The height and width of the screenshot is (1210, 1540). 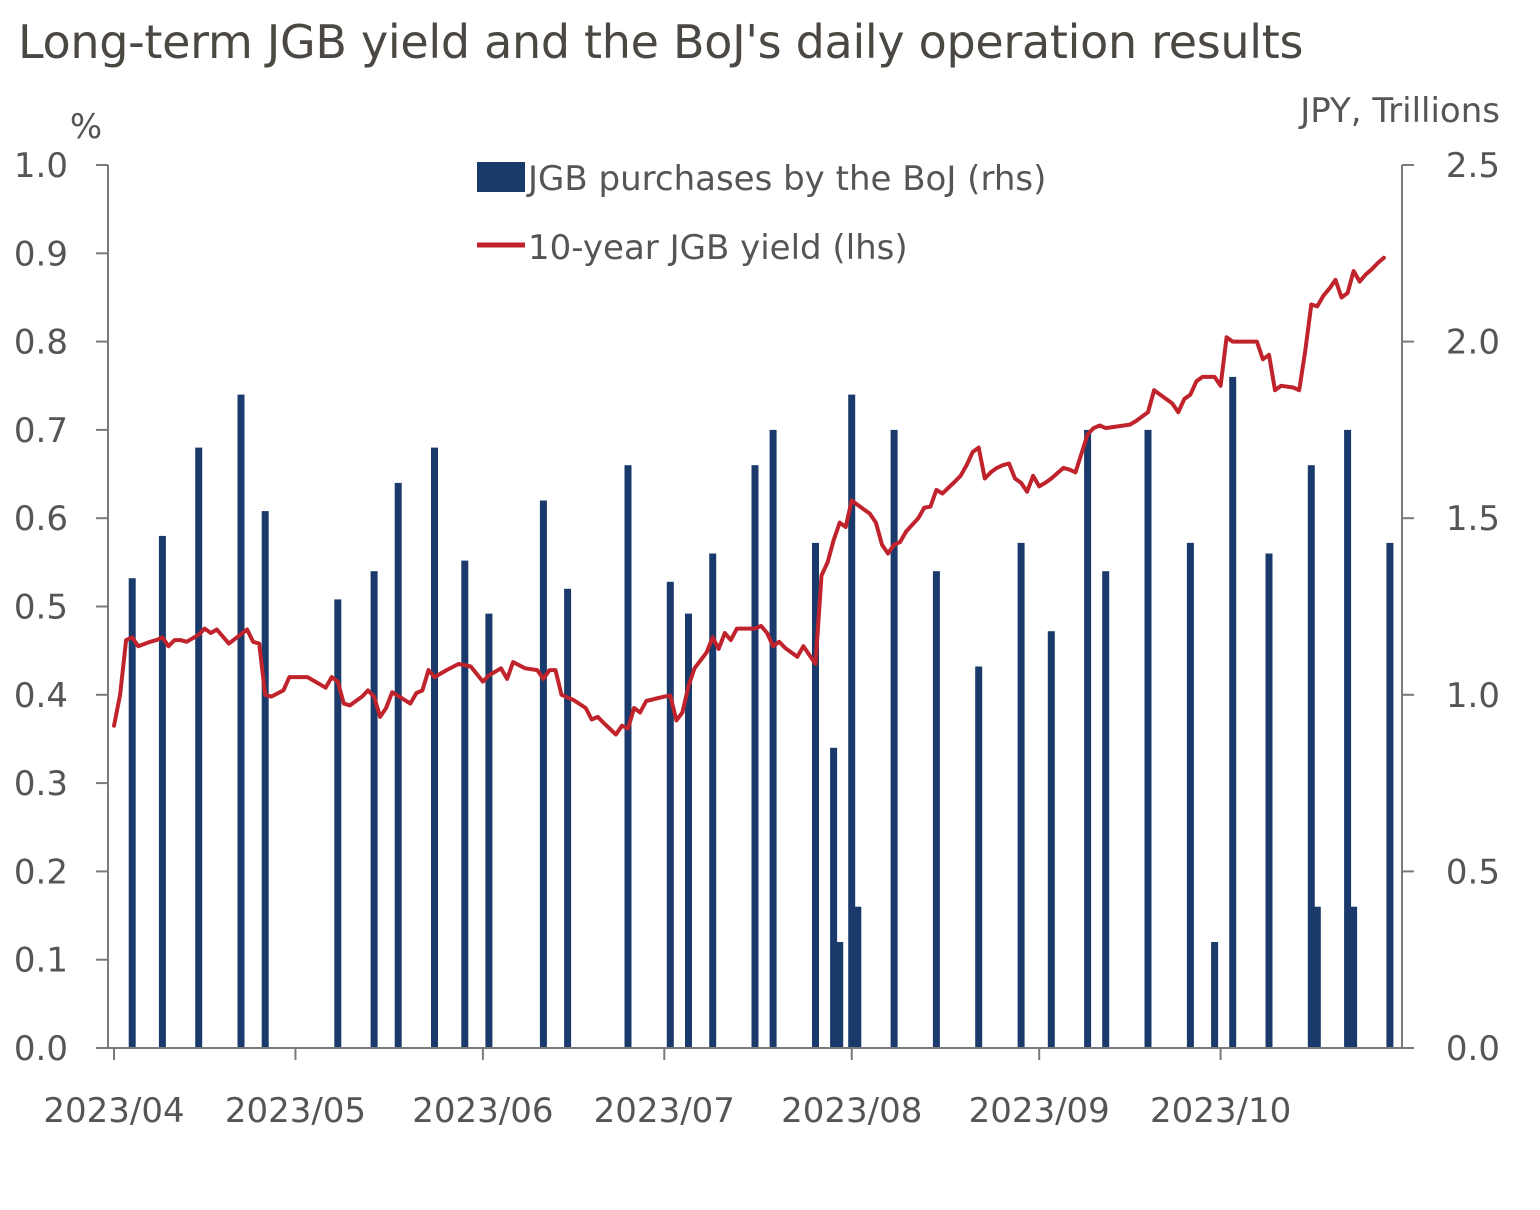 What do you see at coordinates (718, 248) in the screenshot?
I see `legend-label-line: 10-year JGB yield (lhs)` at bounding box center [718, 248].